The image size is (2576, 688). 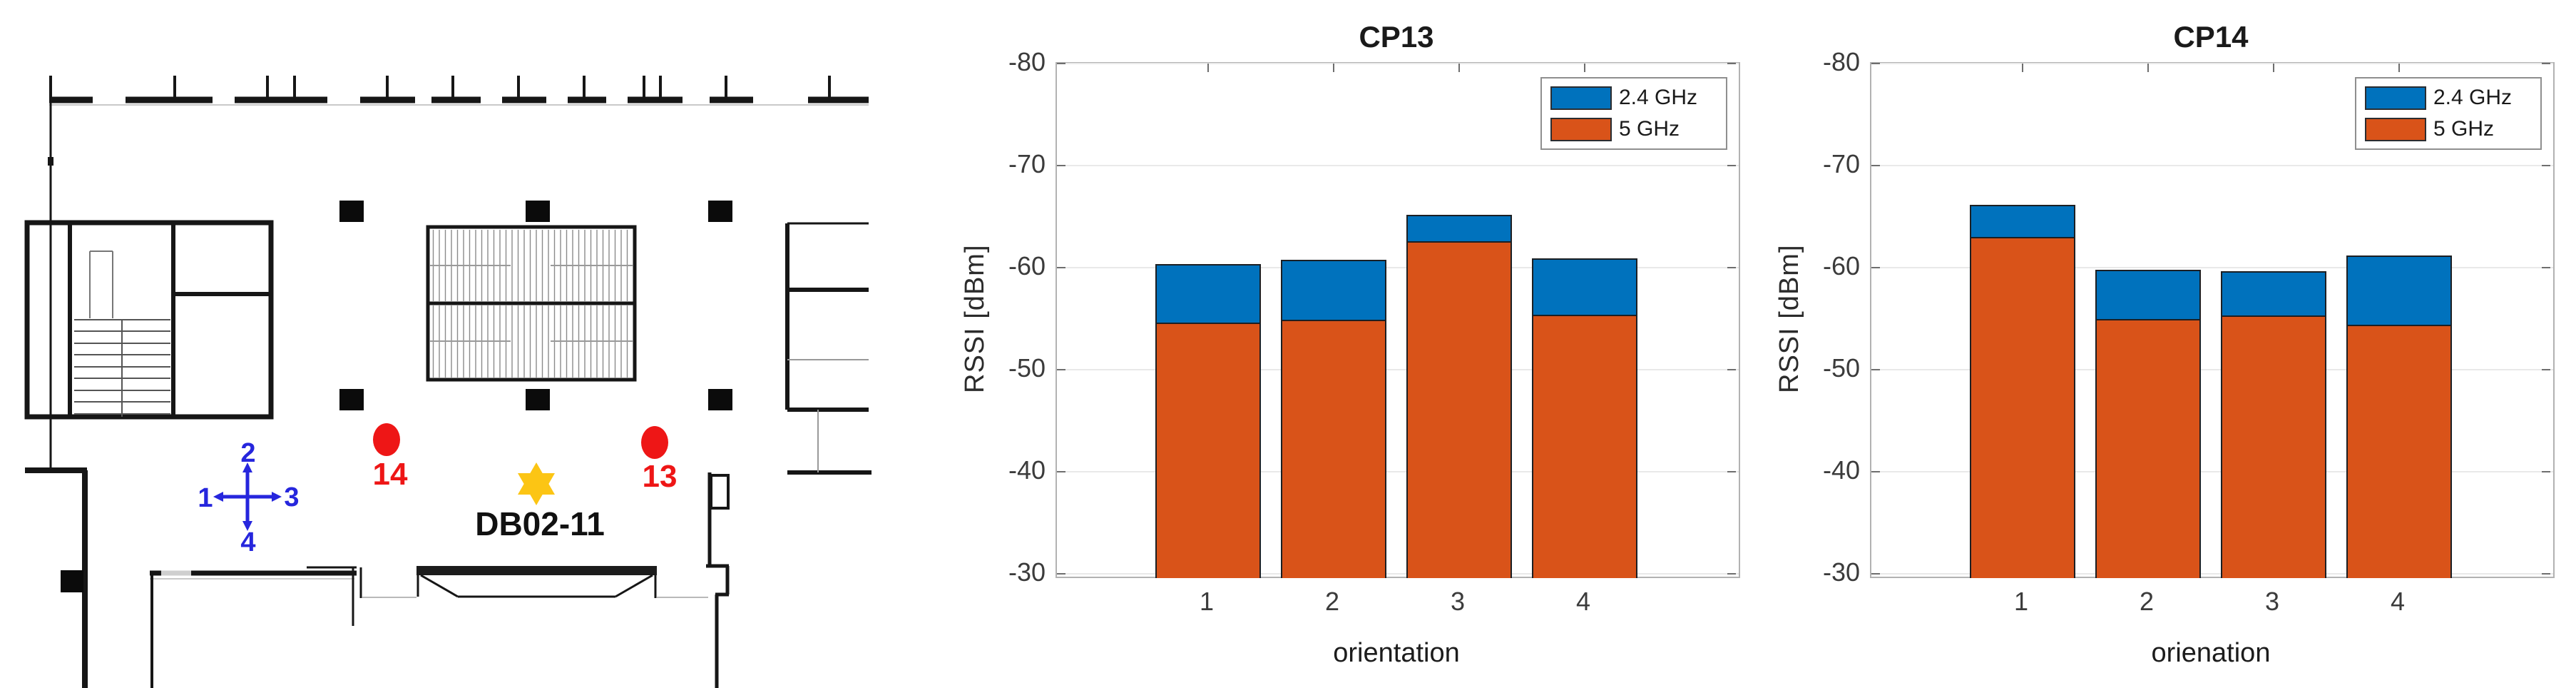 What do you see at coordinates (660, 477) in the screenshot?
I see `measurement-point-label: 13` at bounding box center [660, 477].